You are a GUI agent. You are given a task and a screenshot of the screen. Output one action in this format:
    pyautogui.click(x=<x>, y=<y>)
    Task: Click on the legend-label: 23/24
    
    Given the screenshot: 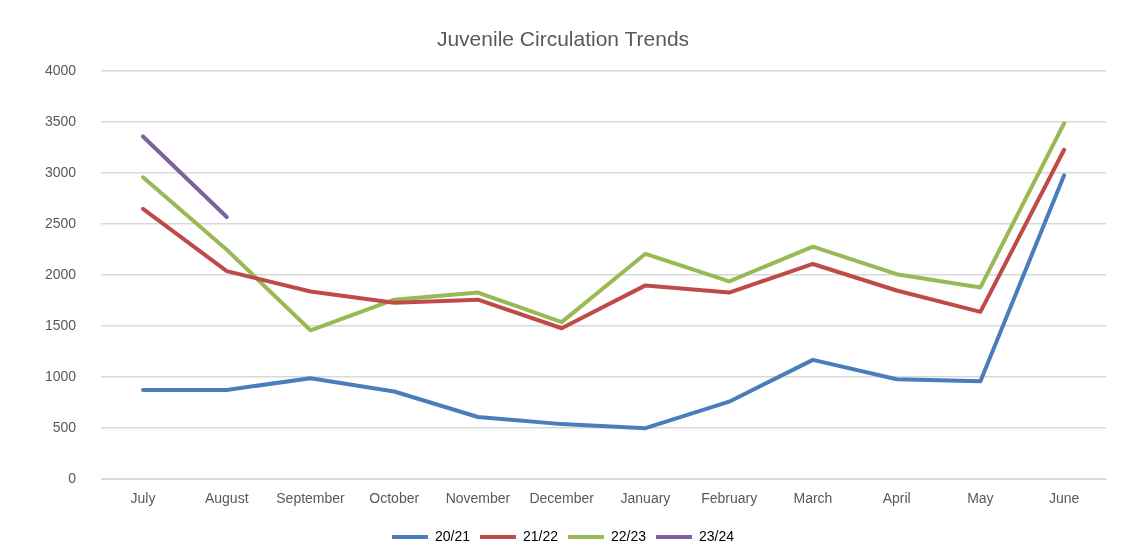 What is the action you would take?
    pyautogui.click(x=717, y=535)
    